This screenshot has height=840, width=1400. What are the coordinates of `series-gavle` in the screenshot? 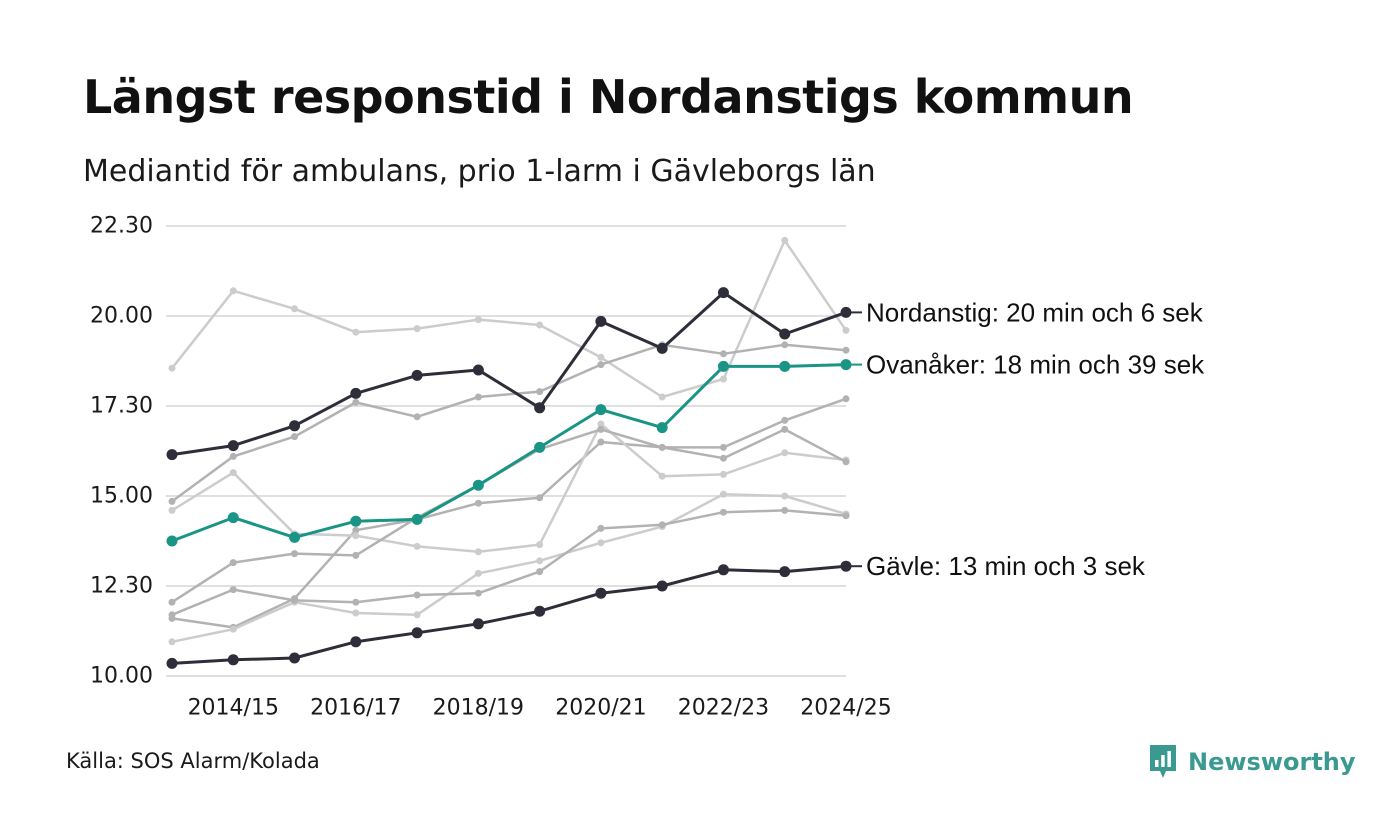 It's located at (509, 614).